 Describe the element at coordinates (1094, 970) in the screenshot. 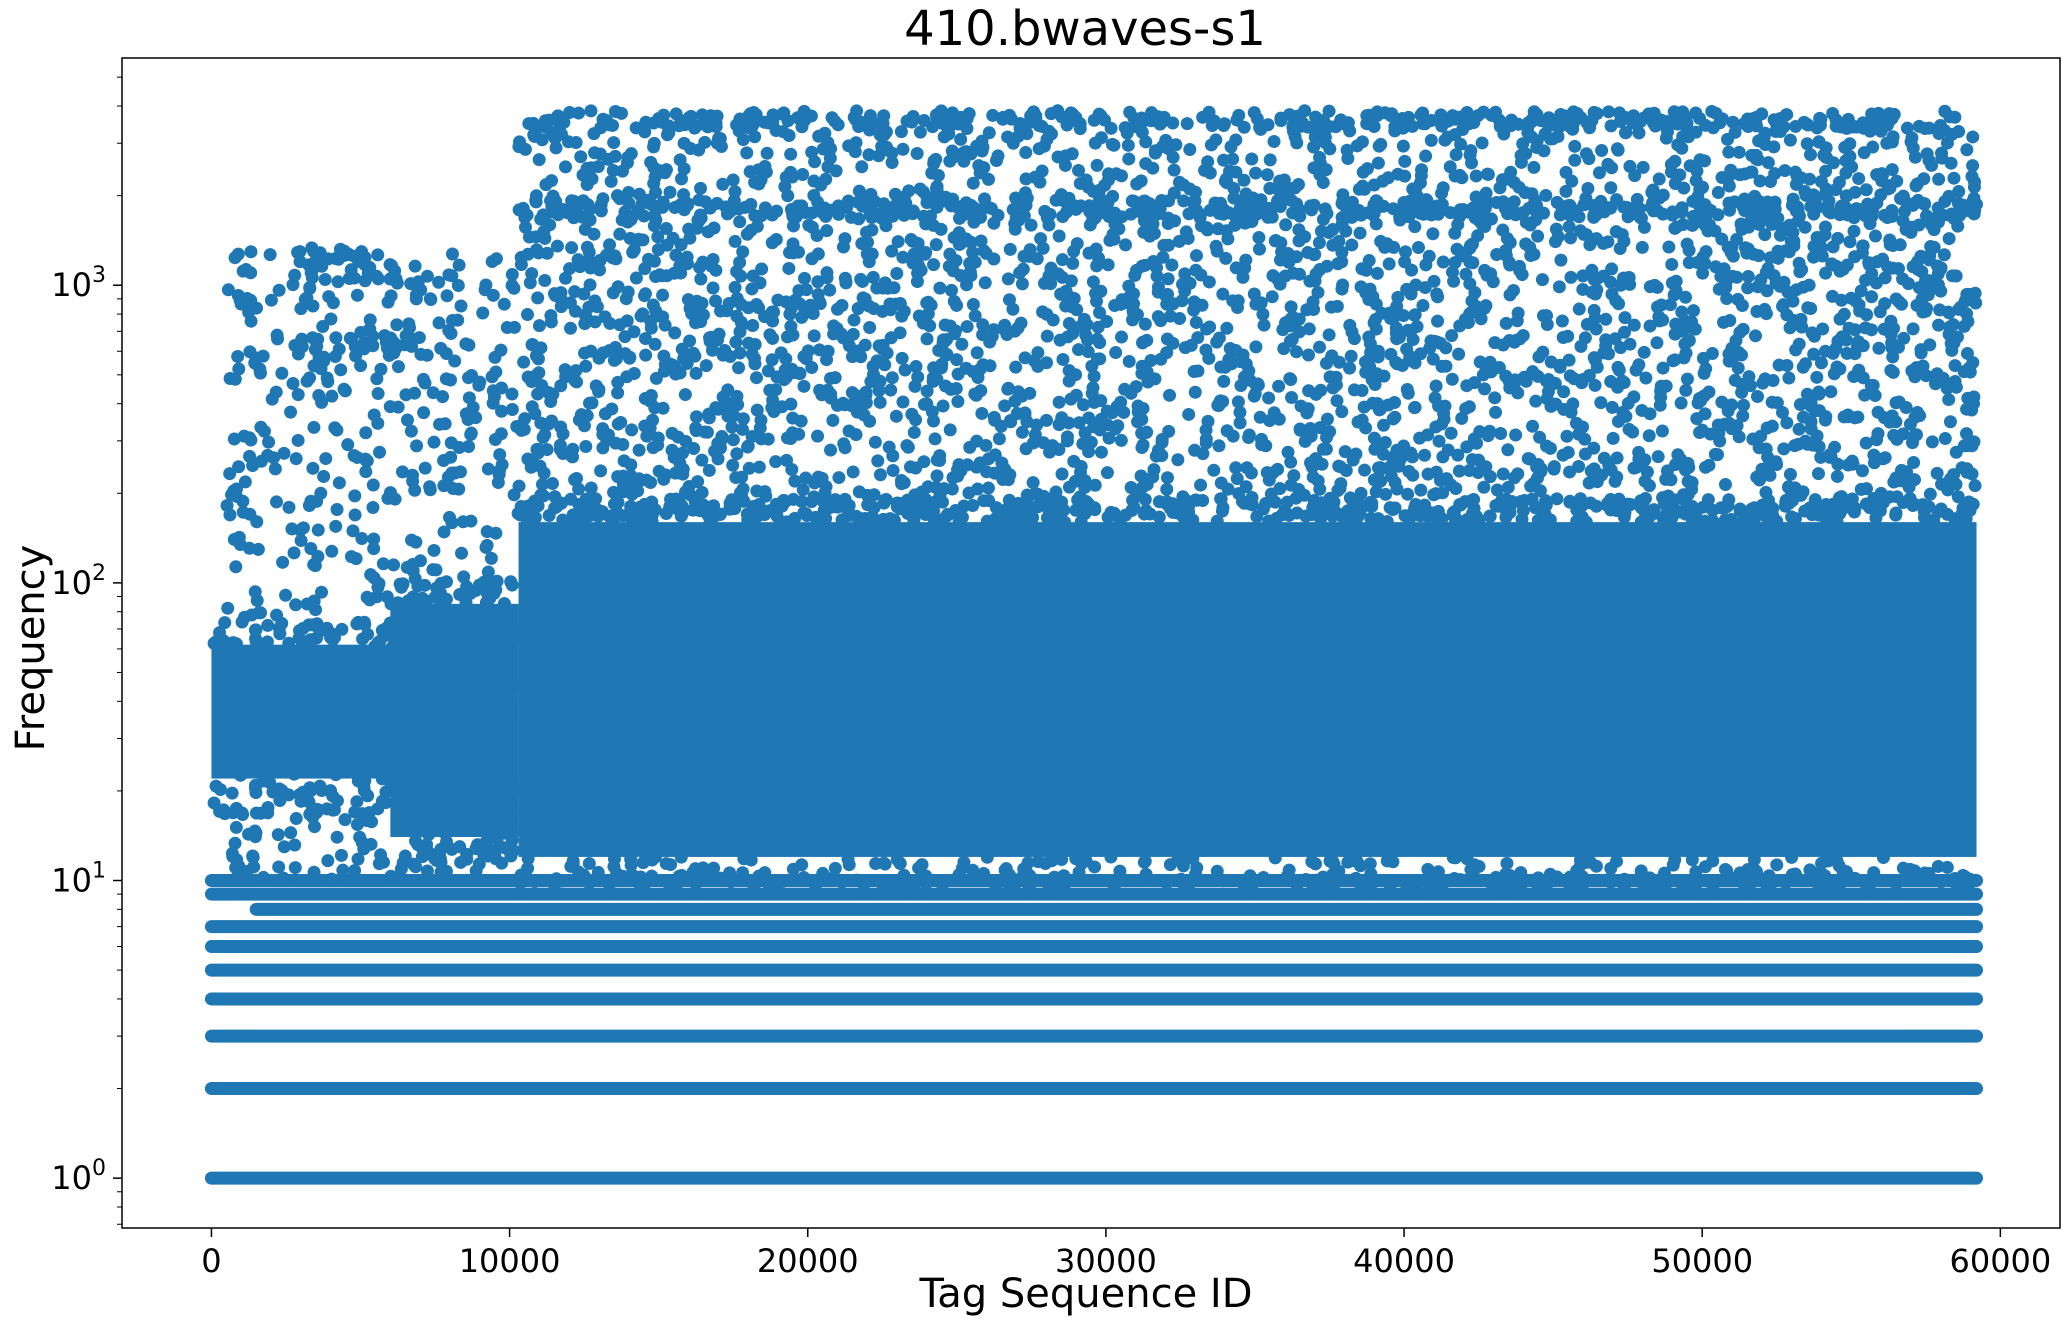

I see `band-y5` at that location.